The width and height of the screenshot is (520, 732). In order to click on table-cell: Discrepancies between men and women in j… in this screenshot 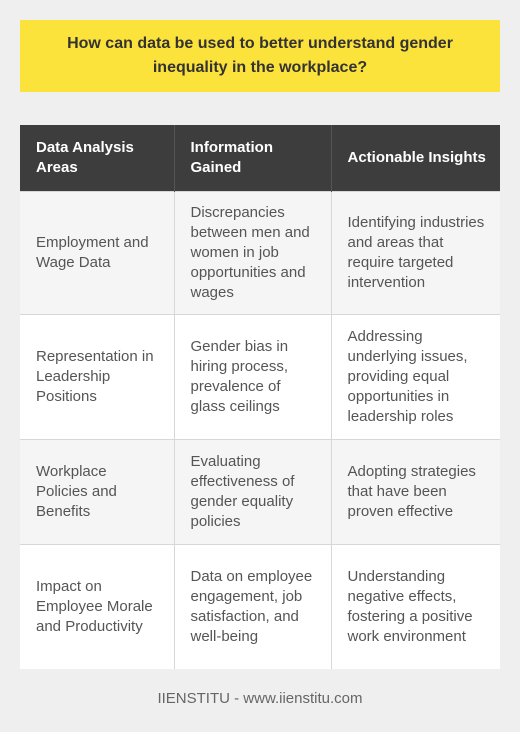, I will do `click(252, 252)`.